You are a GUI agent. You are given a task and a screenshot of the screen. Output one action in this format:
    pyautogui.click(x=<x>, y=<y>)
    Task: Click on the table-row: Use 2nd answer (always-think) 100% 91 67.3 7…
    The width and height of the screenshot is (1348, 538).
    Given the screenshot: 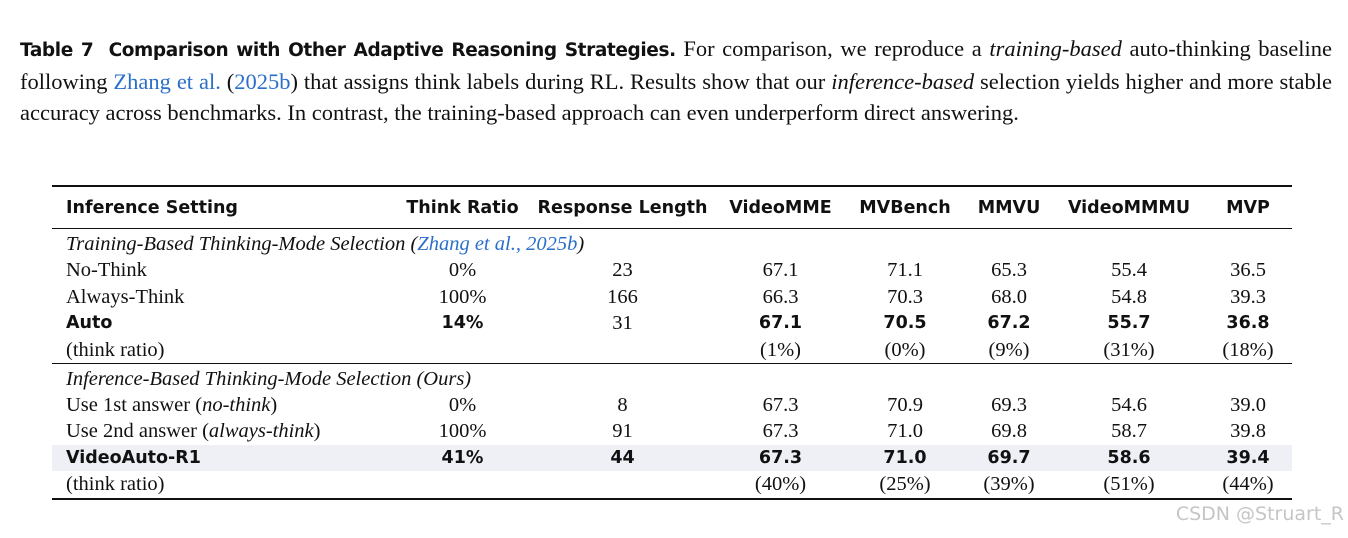 What is the action you would take?
    pyautogui.click(x=672, y=431)
    